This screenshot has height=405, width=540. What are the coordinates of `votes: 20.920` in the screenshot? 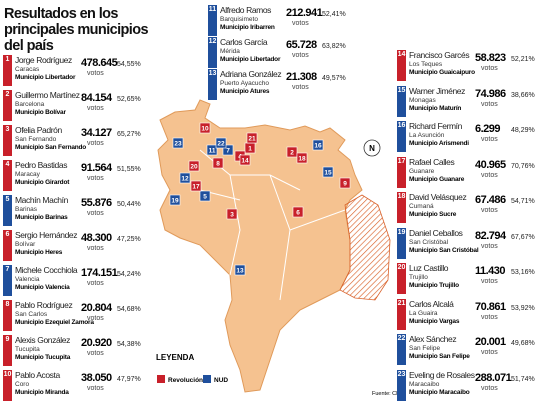 It's located at (96, 343).